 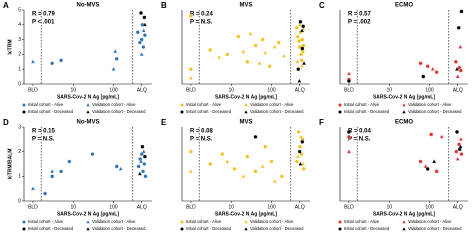 What do you see at coordinates (201, 140) in the screenshot?
I see `annotation: P = N.S.` at bounding box center [201, 140].